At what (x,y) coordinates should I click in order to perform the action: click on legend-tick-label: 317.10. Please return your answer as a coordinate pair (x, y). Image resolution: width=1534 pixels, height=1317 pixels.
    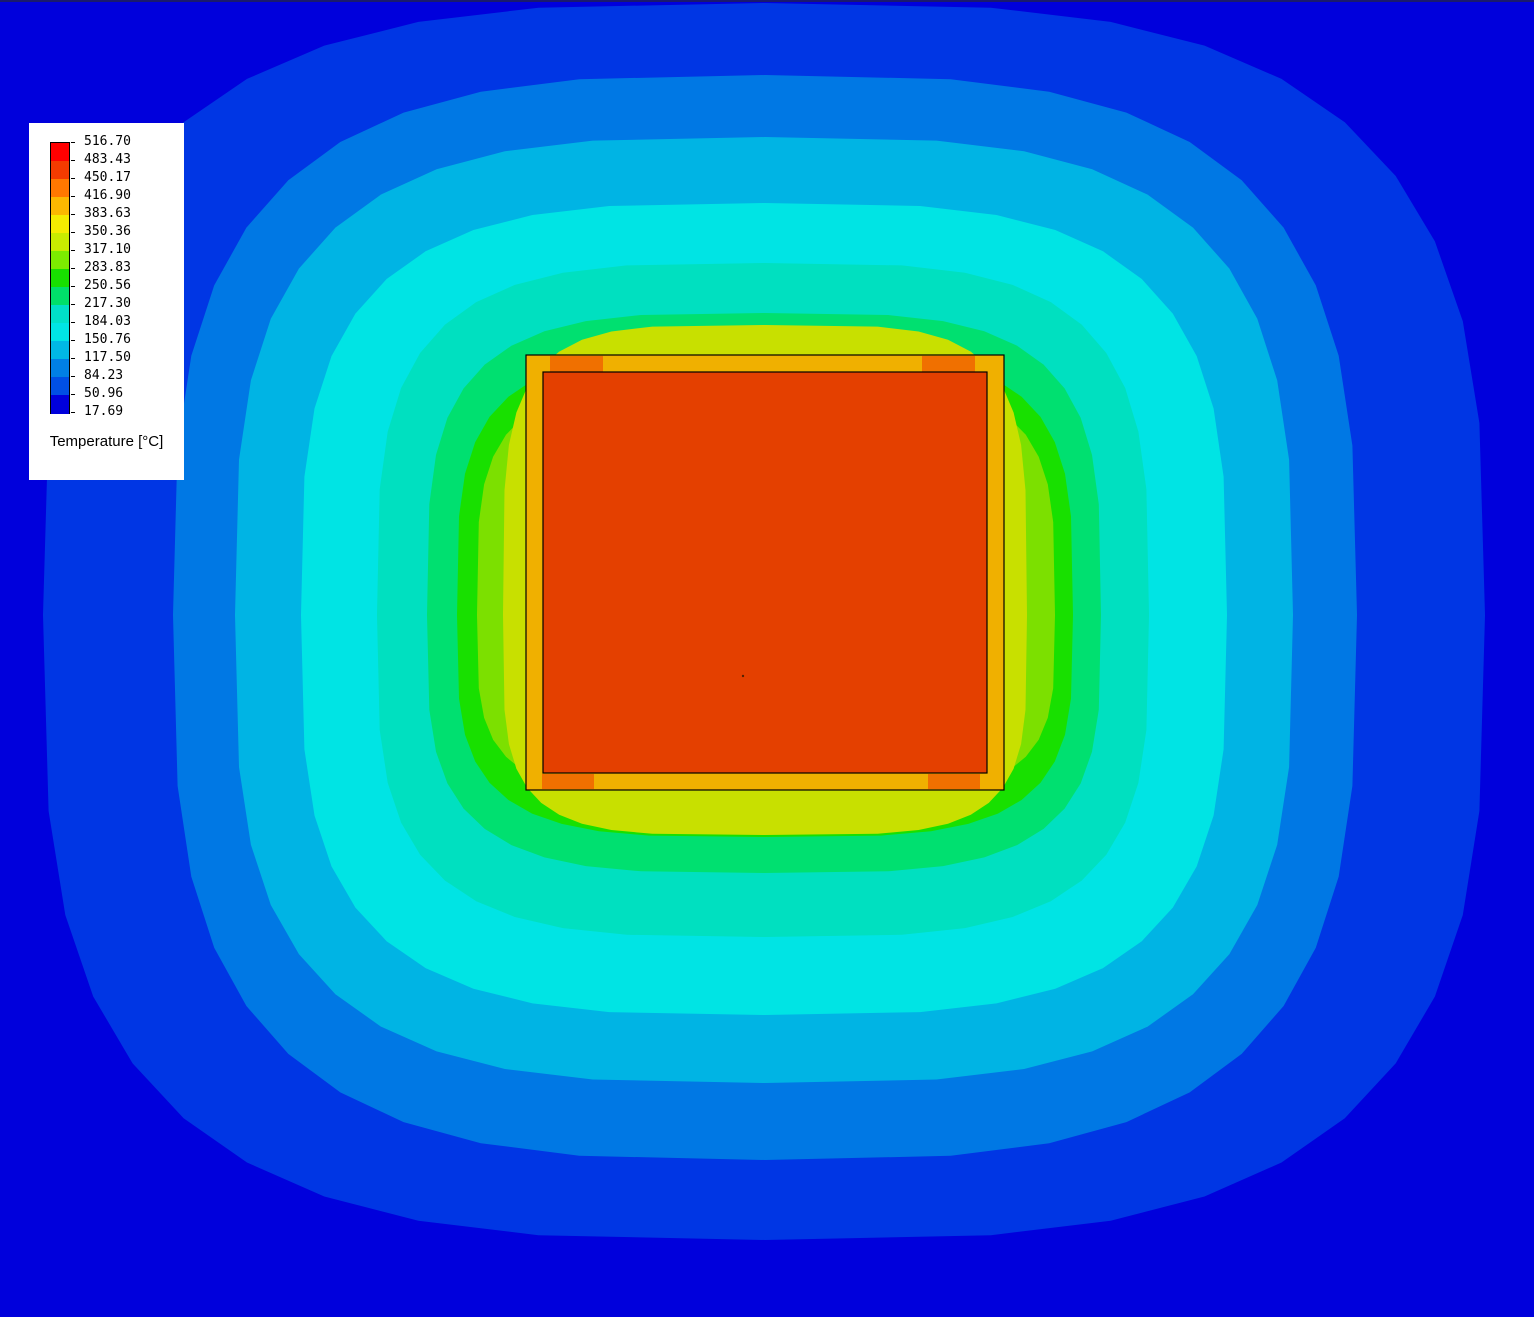
    Looking at the image, I should click on (107, 249).